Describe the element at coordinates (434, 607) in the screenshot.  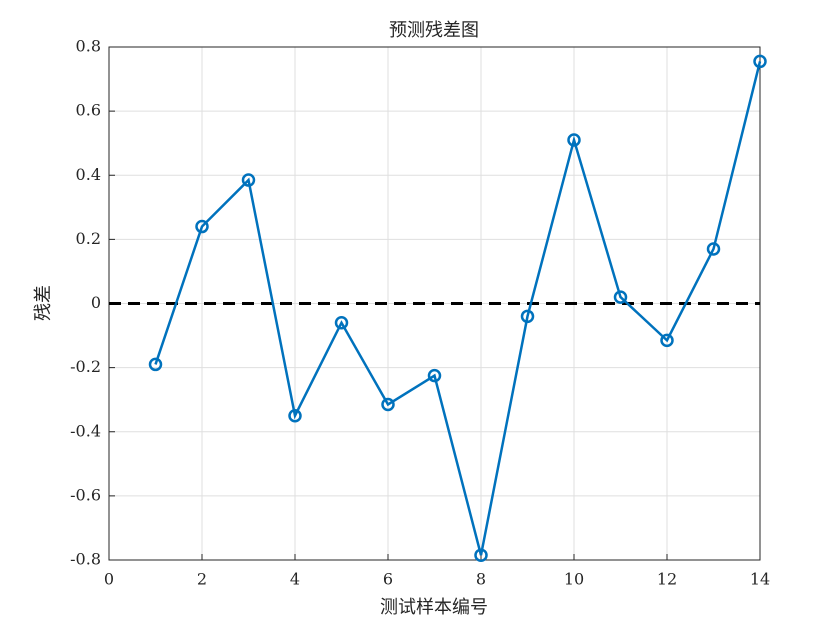
I see `x-axis-label: 测试样本编号` at that location.